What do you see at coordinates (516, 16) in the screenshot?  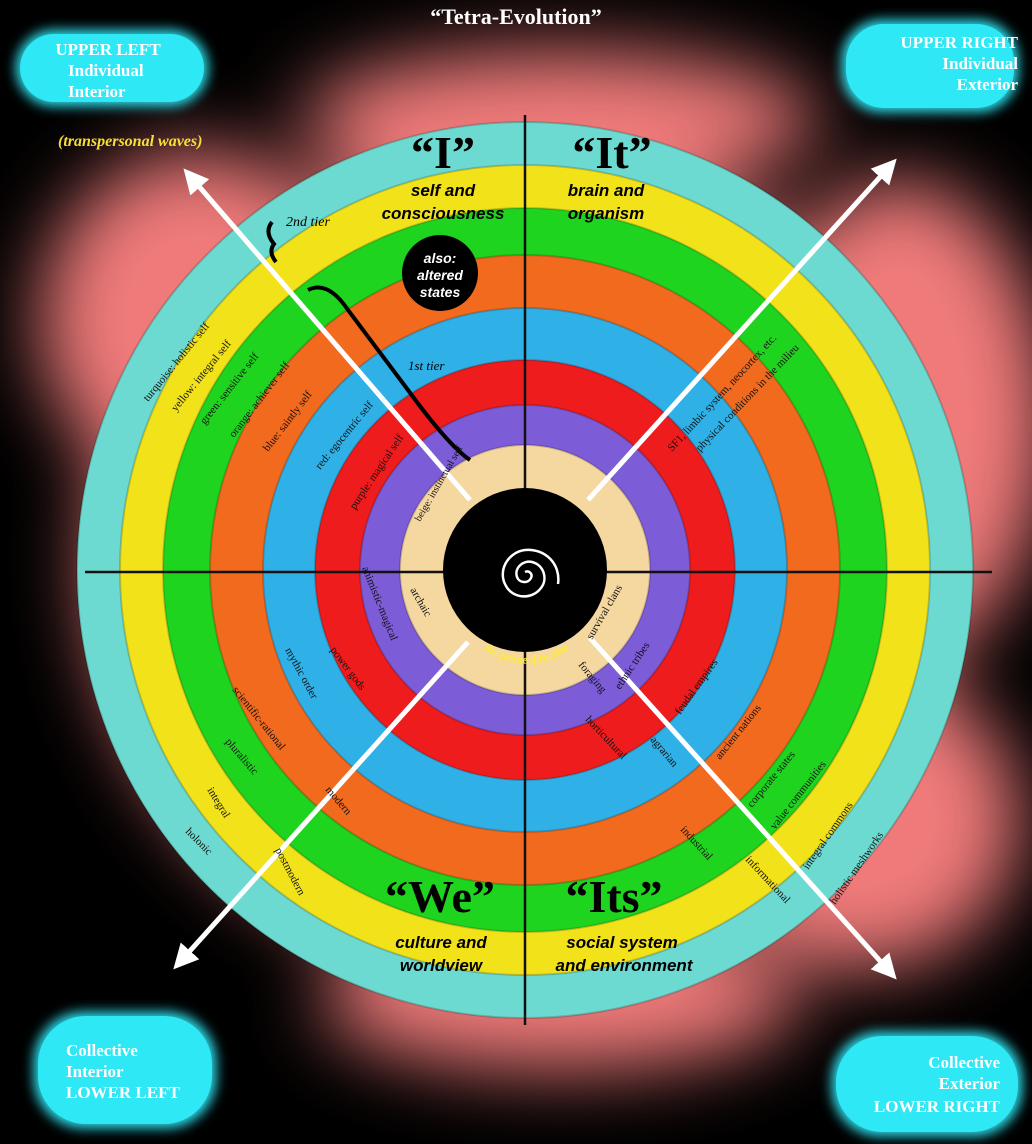 I see `diagram-title: “Tetra-Evolution”` at bounding box center [516, 16].